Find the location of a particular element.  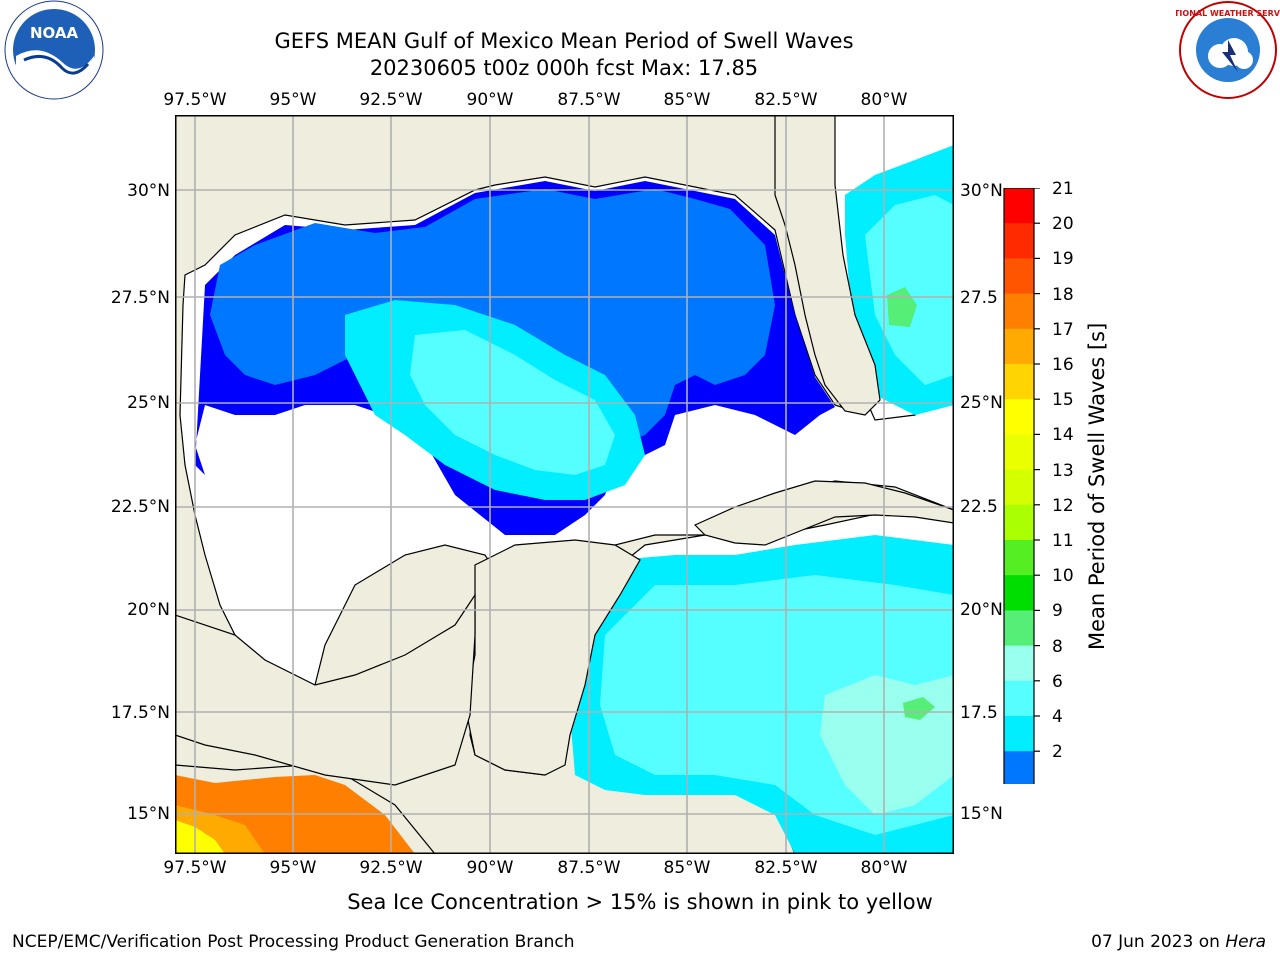

colorbar is located at coordinates (1031, 518).